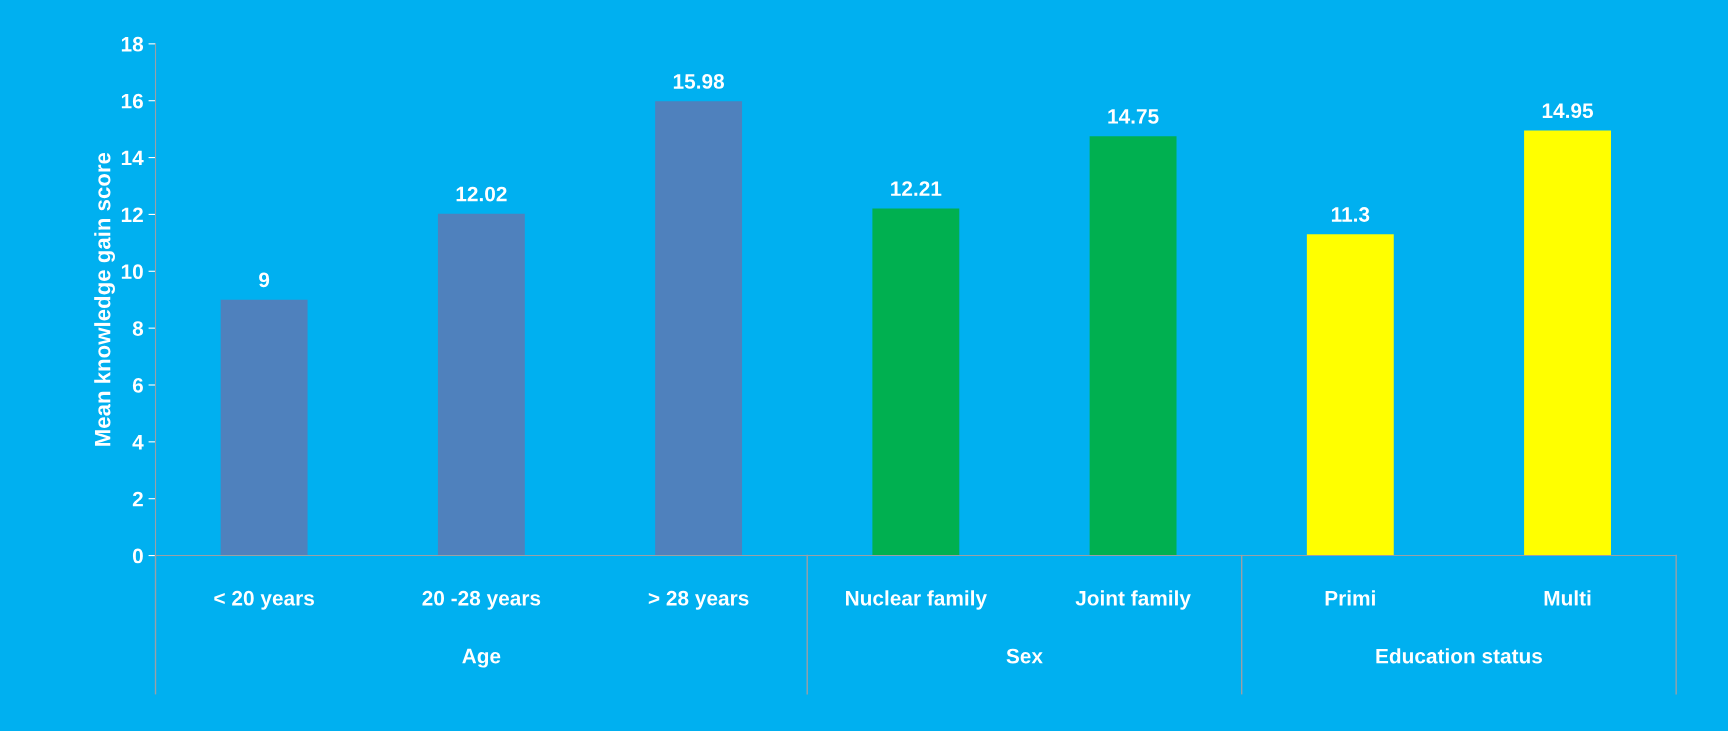 Image resolution: width=1728 pixels, height=731 pixels. What do you see at coordinates (481, 600) in the screenshot?
I see `x-tick-label: 20 -28 years` at bounding box center [481, 600].